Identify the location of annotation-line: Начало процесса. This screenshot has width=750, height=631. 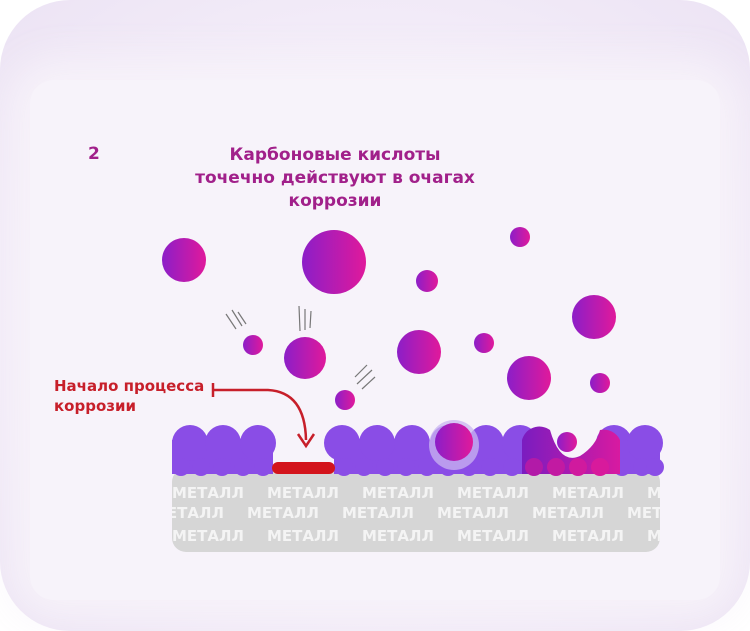
(129, 386).